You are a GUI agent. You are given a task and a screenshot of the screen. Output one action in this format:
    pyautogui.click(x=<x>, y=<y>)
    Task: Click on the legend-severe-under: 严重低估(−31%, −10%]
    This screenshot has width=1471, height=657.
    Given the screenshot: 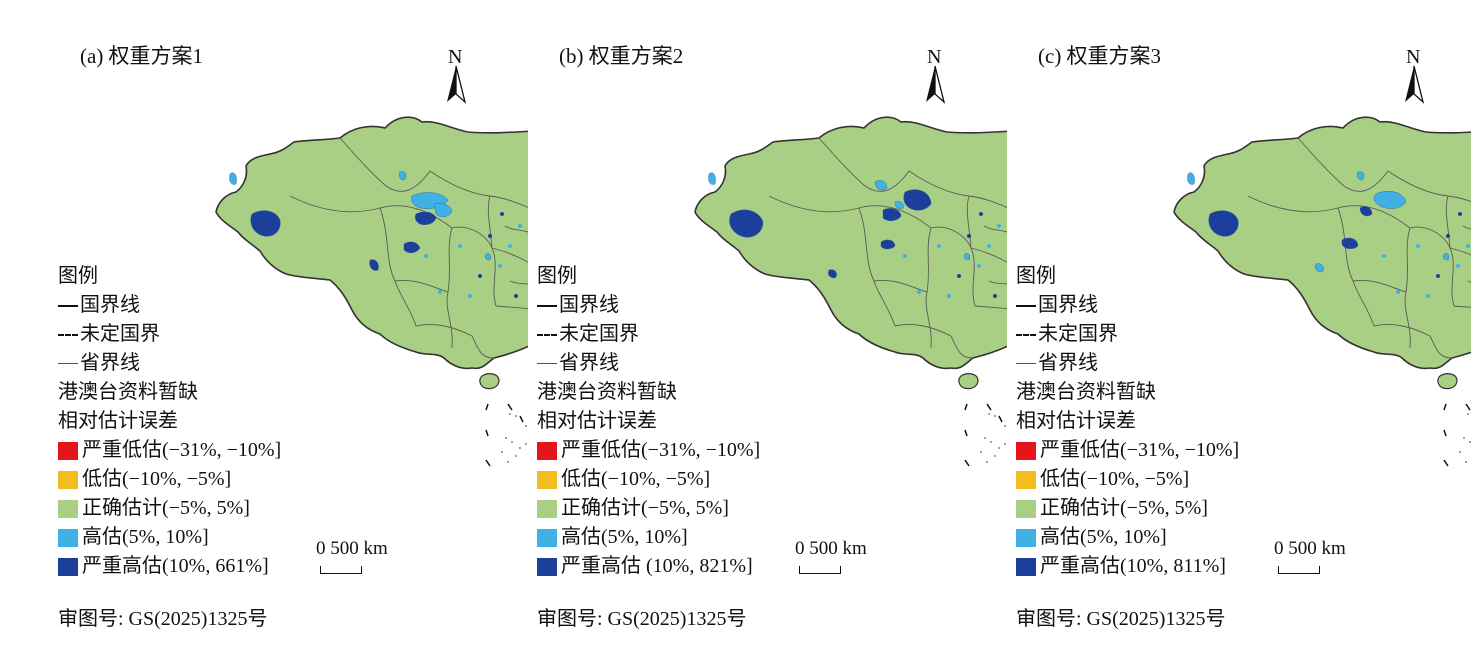 What is the action you would take?
    pyautogui.click(x=1127, y=450)
    